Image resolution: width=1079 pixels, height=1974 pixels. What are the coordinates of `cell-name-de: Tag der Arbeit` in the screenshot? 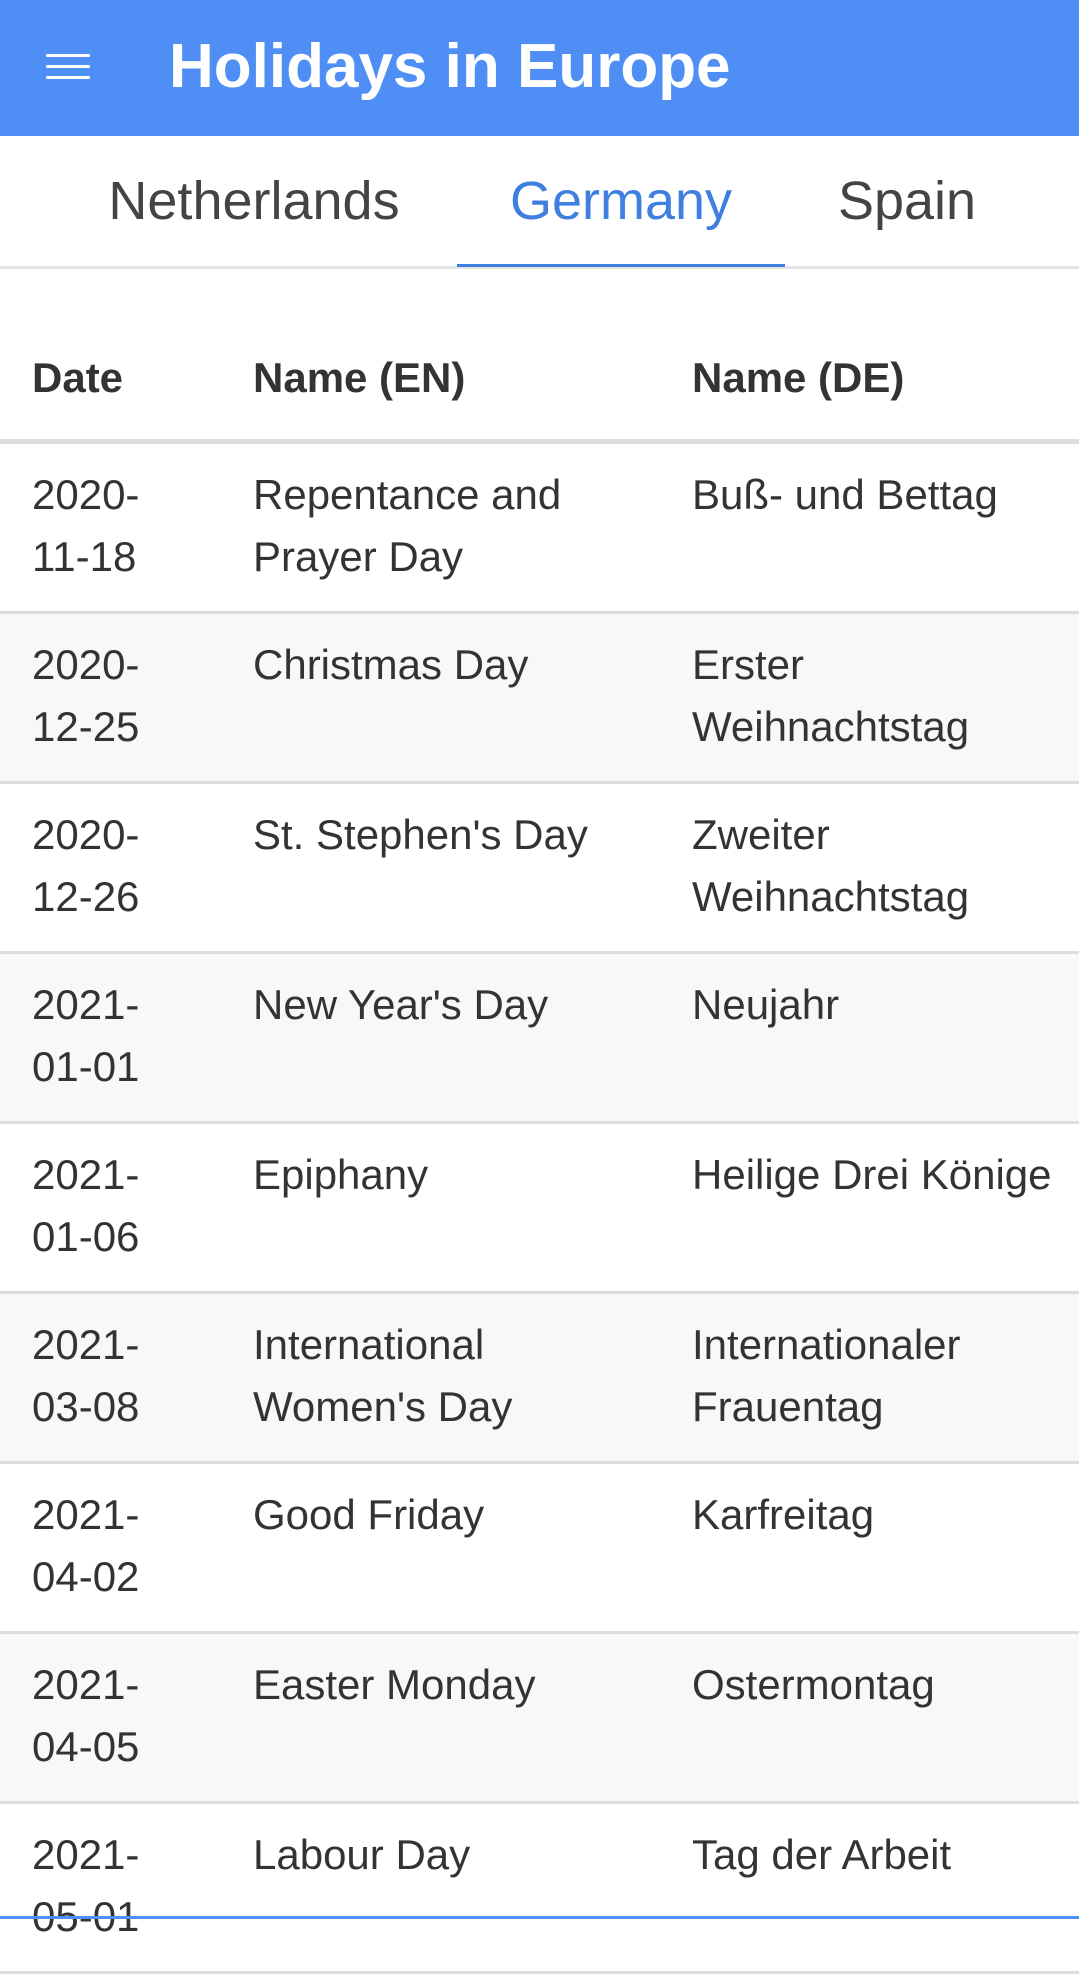 It's located at (822, 1854).